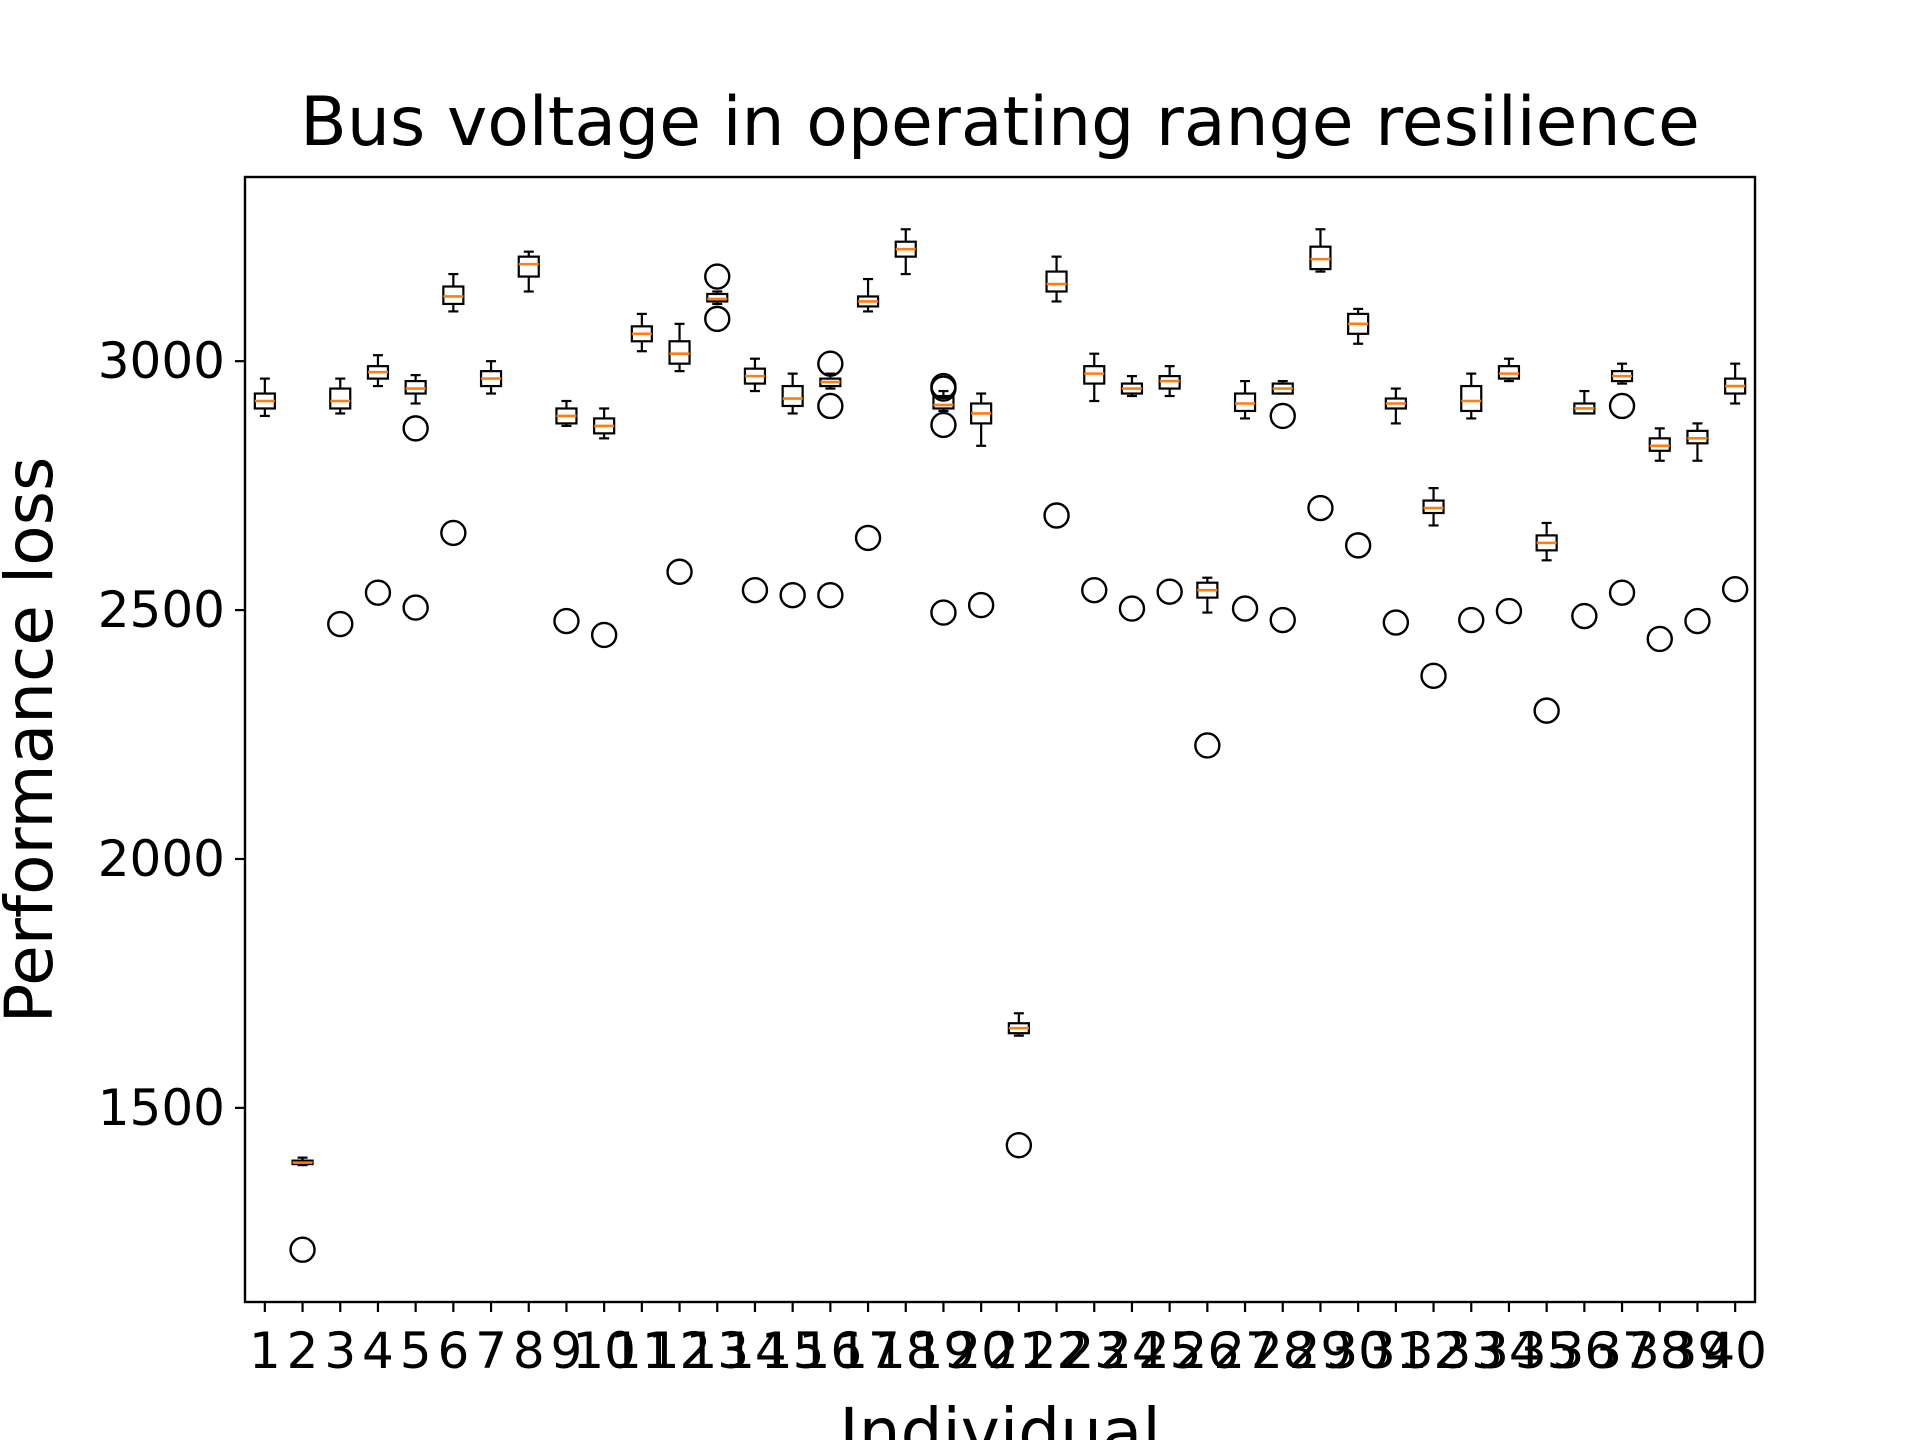  Describe the element at coordinates (1057, 1351) in the screenshot. I see `x-tick-label: 22` at that location.